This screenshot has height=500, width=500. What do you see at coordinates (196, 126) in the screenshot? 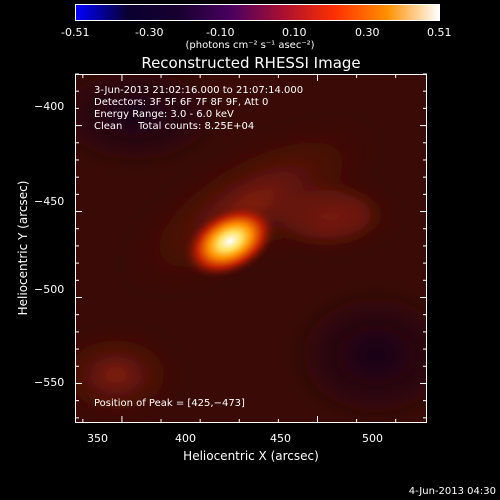
I see `total-counts-label: Total counts: 8.25E+04` at bounding box center [196, 126].